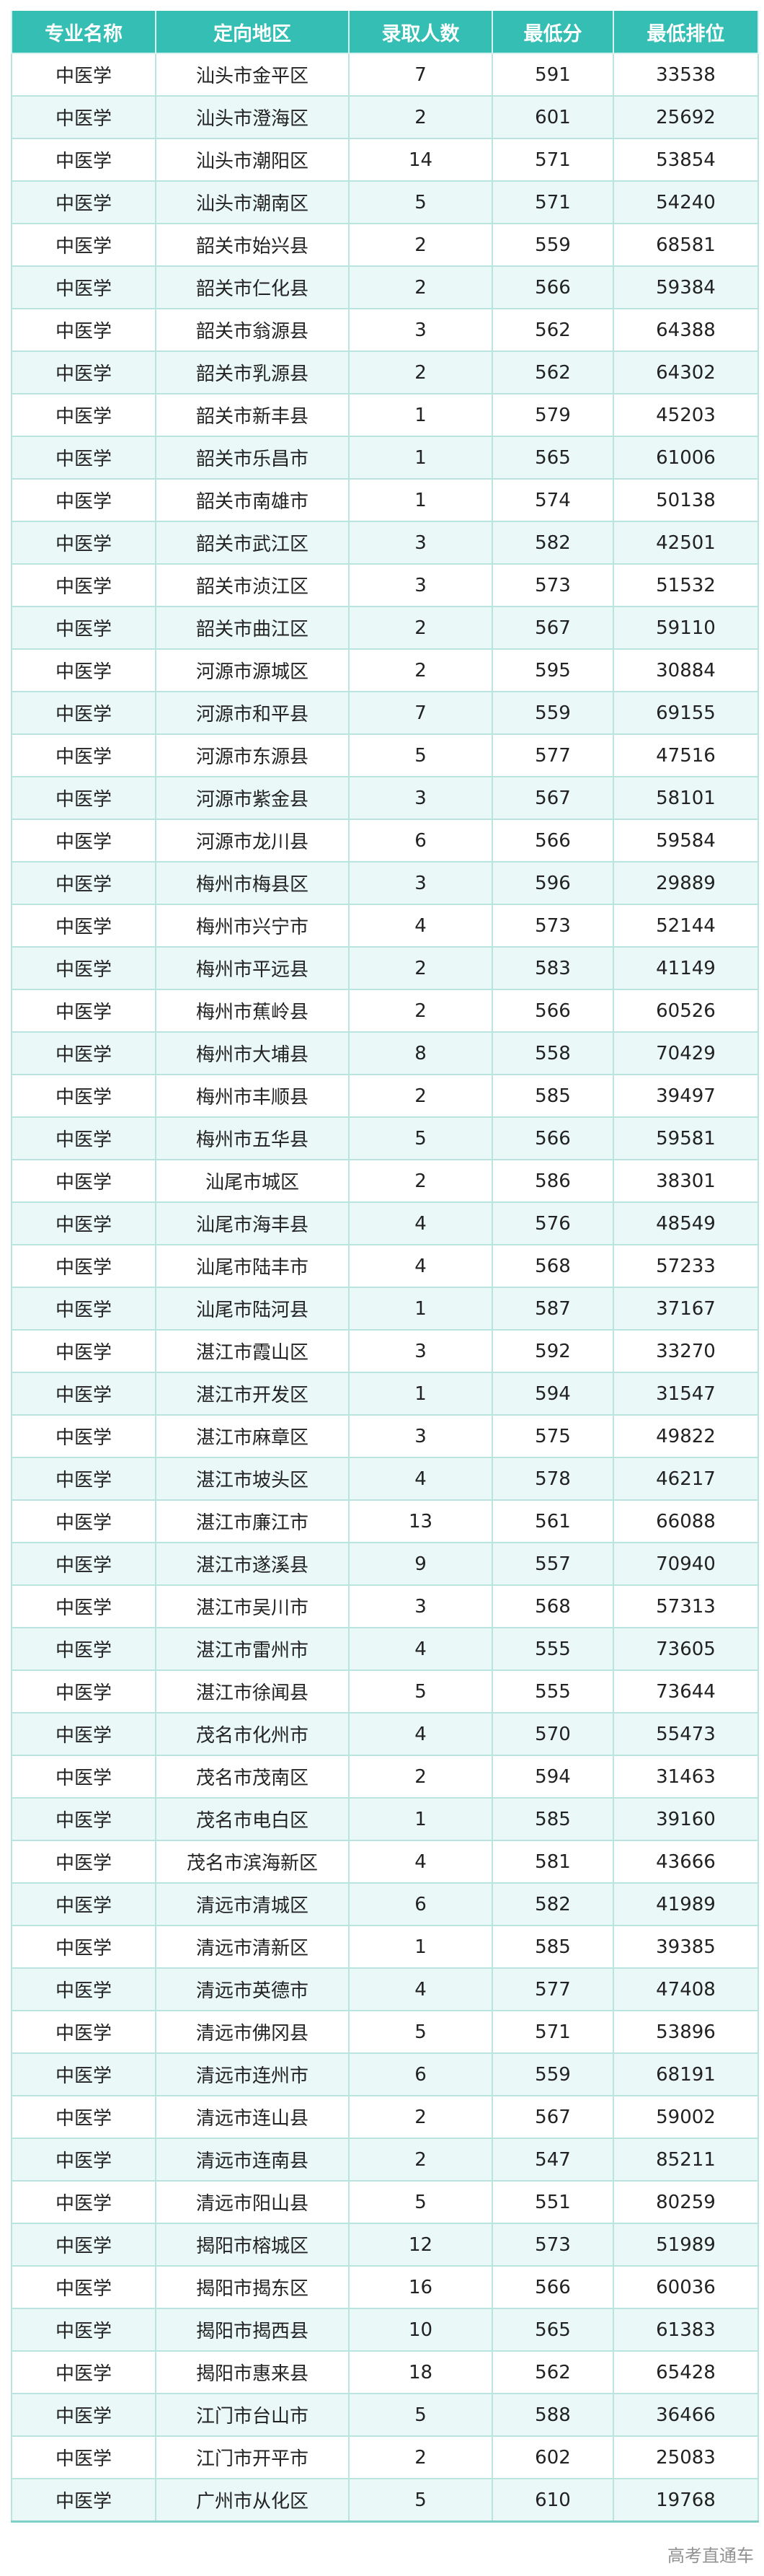 Image resolution: width=764 pixels, height=2576 pixels. I want to click on table-row: 中医学 湛江市廉江市 13 561 66088, so click(385, 1521).